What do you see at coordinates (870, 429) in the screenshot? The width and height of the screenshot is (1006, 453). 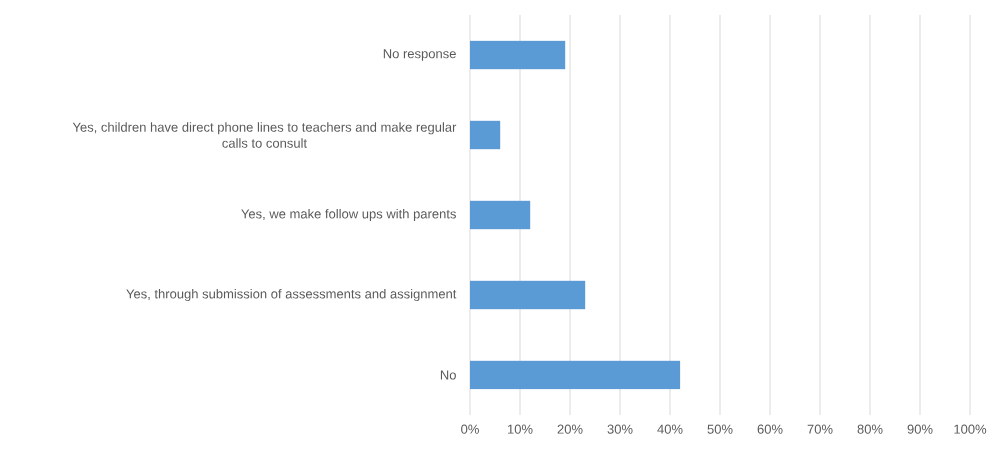 I see `x-tick-label: 80%` at bounding box center [870, 429].